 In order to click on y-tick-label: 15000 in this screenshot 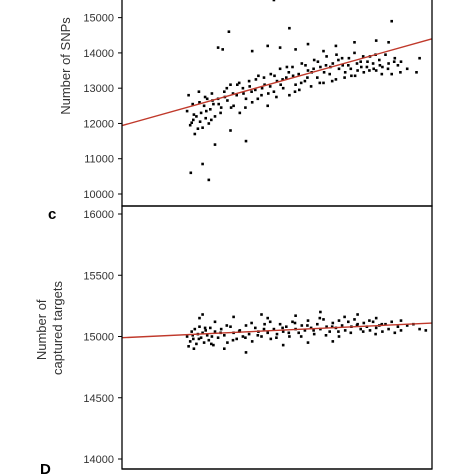, I will do `click(98, 338)`.